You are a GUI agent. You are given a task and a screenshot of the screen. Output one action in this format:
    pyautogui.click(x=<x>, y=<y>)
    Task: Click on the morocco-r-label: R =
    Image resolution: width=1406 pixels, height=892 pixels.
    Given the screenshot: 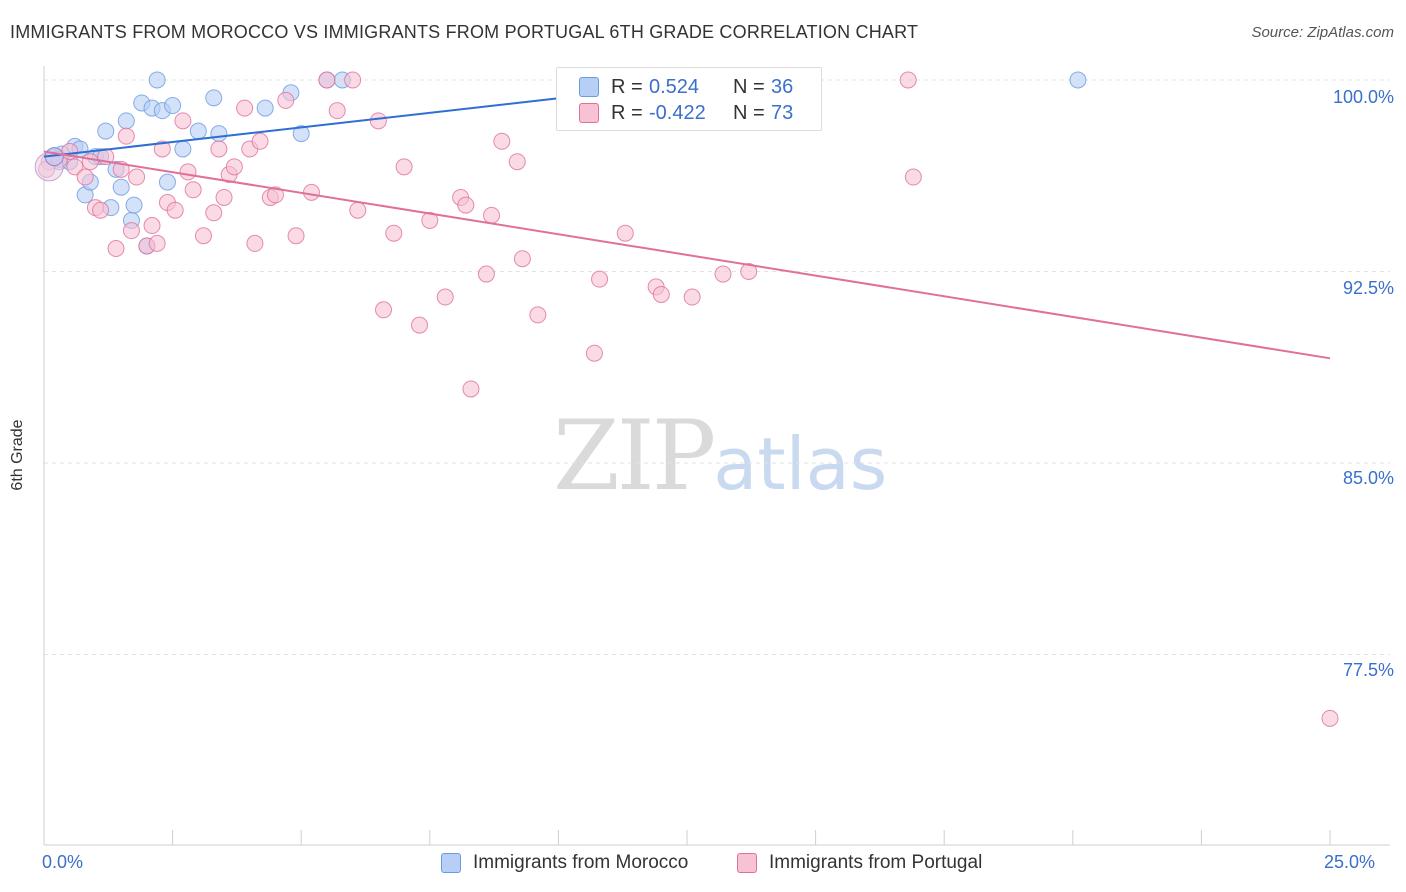 What is the action you would take?
    pyautogui.click(x=627, y=86)
    